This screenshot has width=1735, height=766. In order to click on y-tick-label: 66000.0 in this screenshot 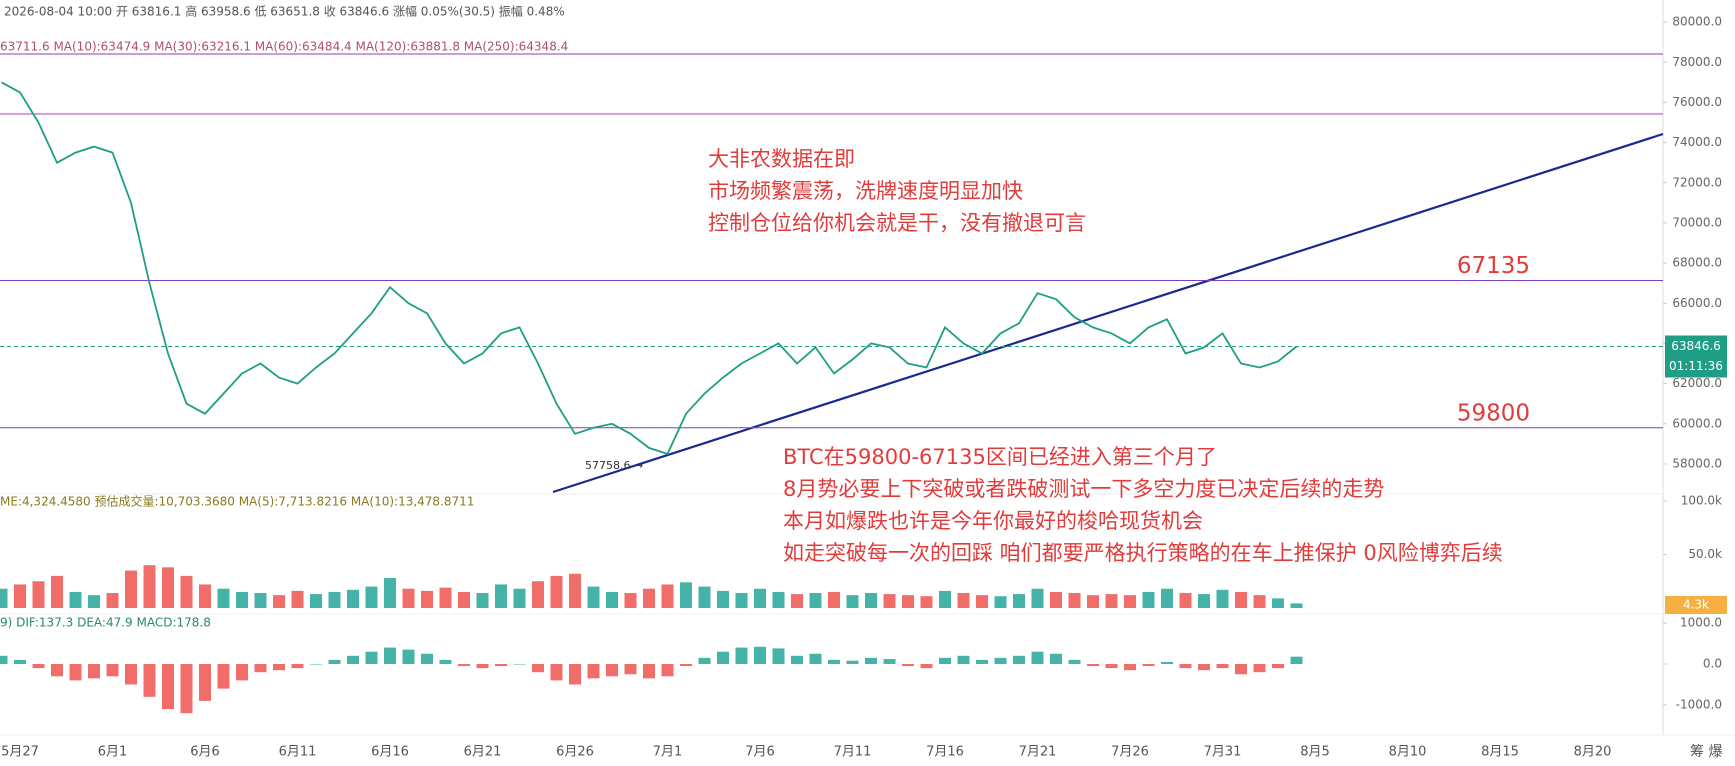, I will do `click(1697, 303)`.